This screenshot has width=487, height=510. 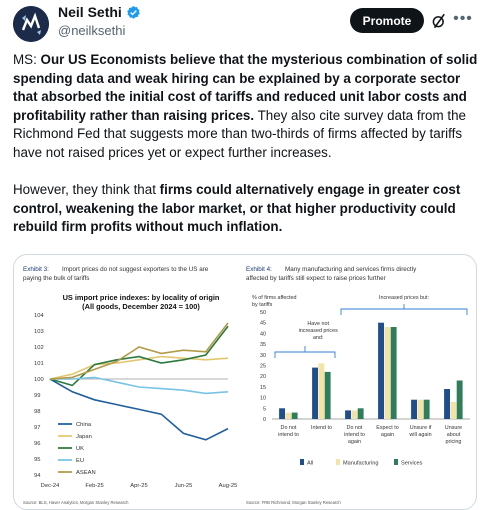 What do you see at coordinates (404, 311) in the screenshot?
I see `group-bracket-increased` at bounding box center [404, 311].